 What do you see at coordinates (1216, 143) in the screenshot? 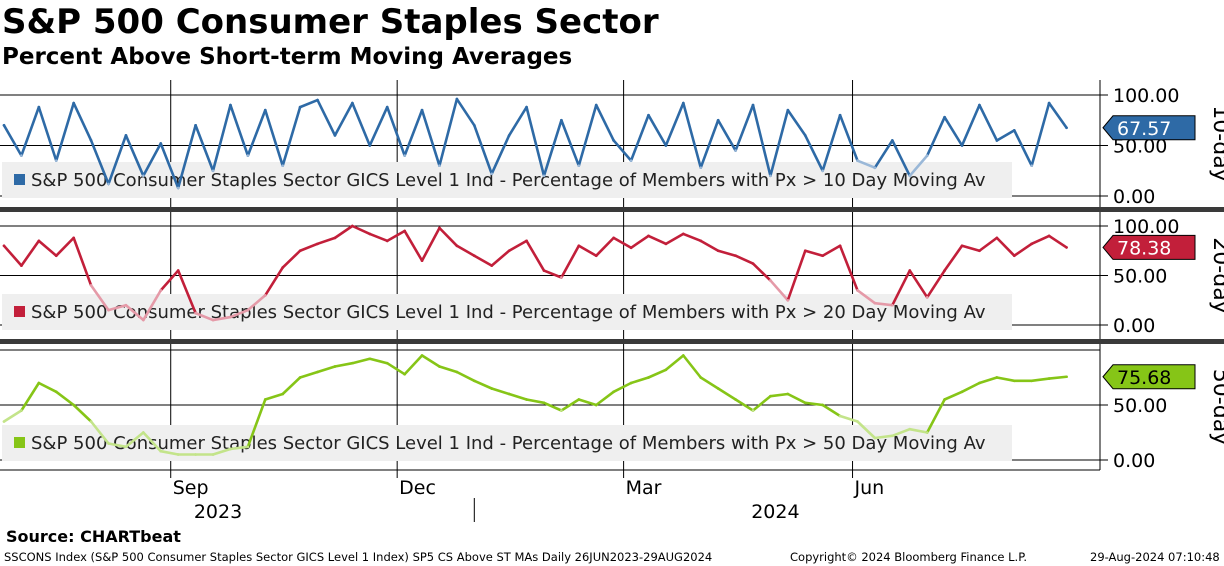
I see `panel-label: 10-day` at bounding box center [1216, 143].